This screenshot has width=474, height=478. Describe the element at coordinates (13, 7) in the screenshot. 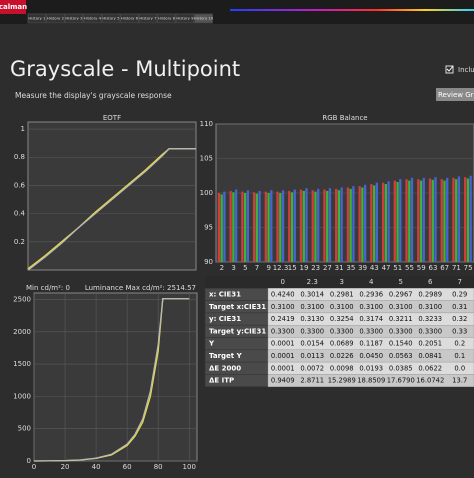

I see `logo: calman` at that location.